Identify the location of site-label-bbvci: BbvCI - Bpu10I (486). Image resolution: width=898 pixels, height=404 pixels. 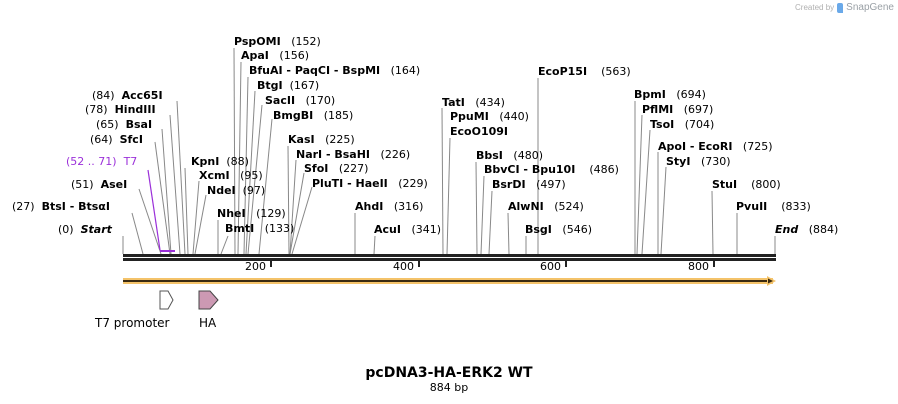
(551, 169).